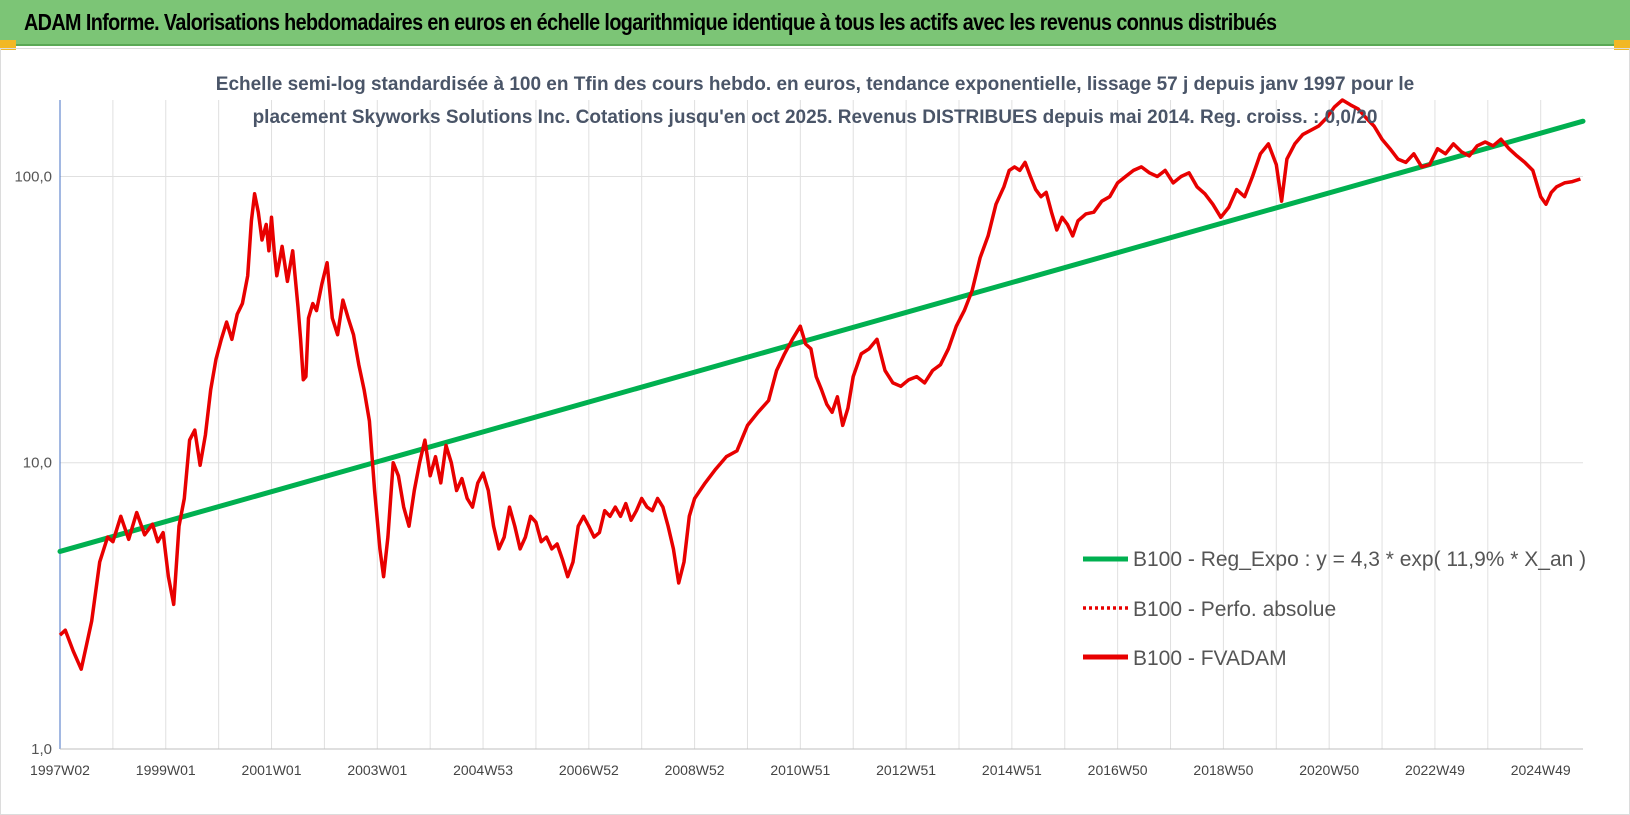  I want to click on x-tick-label: 2016W50, so click(1118, 770).